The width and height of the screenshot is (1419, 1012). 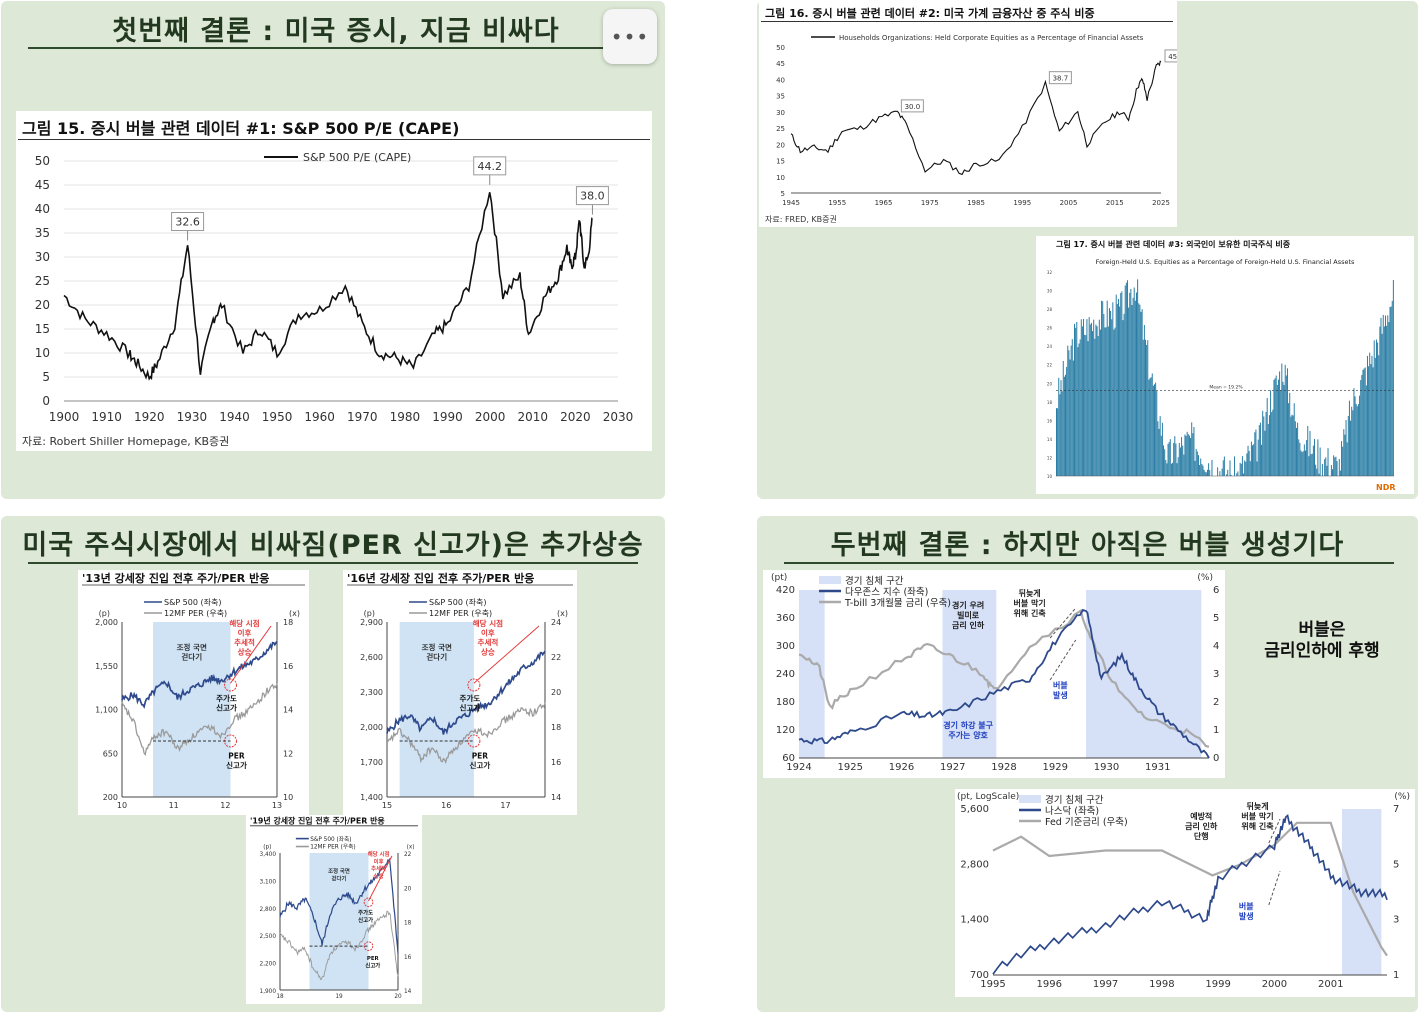 I want to click on trend-arrow, so click(x=251, y=654).